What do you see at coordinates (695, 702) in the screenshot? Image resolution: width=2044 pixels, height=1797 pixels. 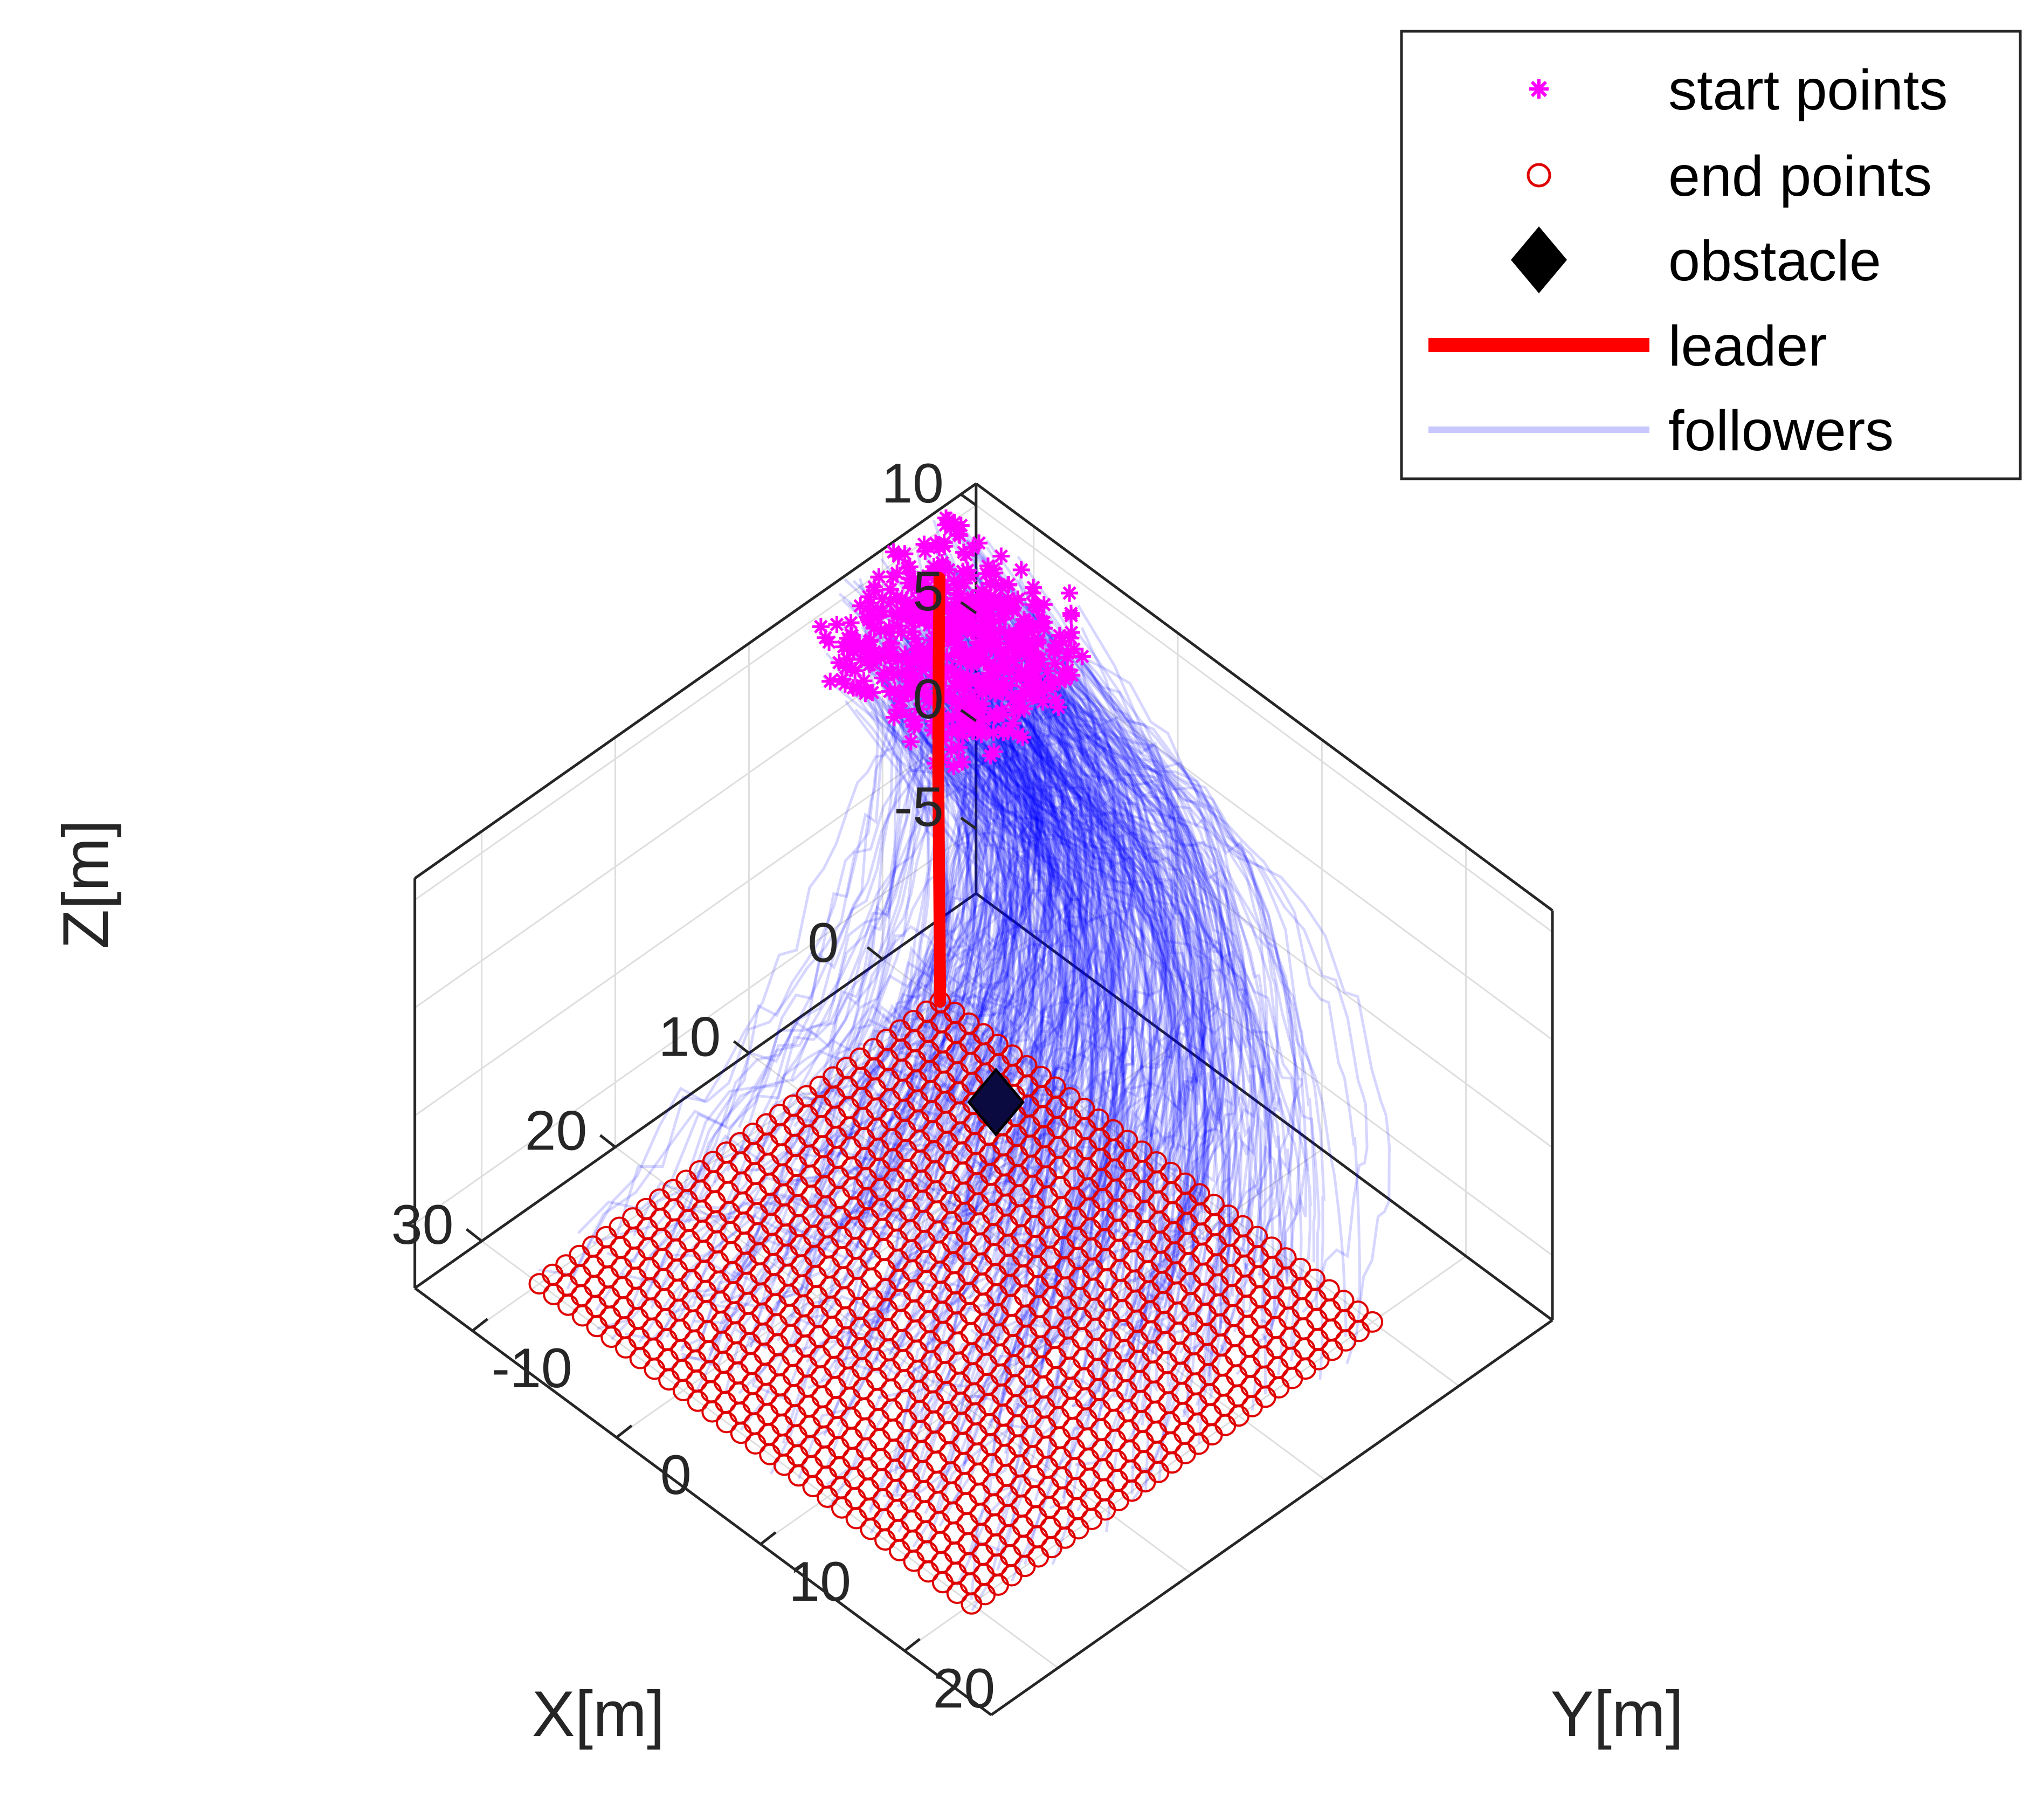 I see `grid-line-z-wall-x` at bounding box center [695, 702].